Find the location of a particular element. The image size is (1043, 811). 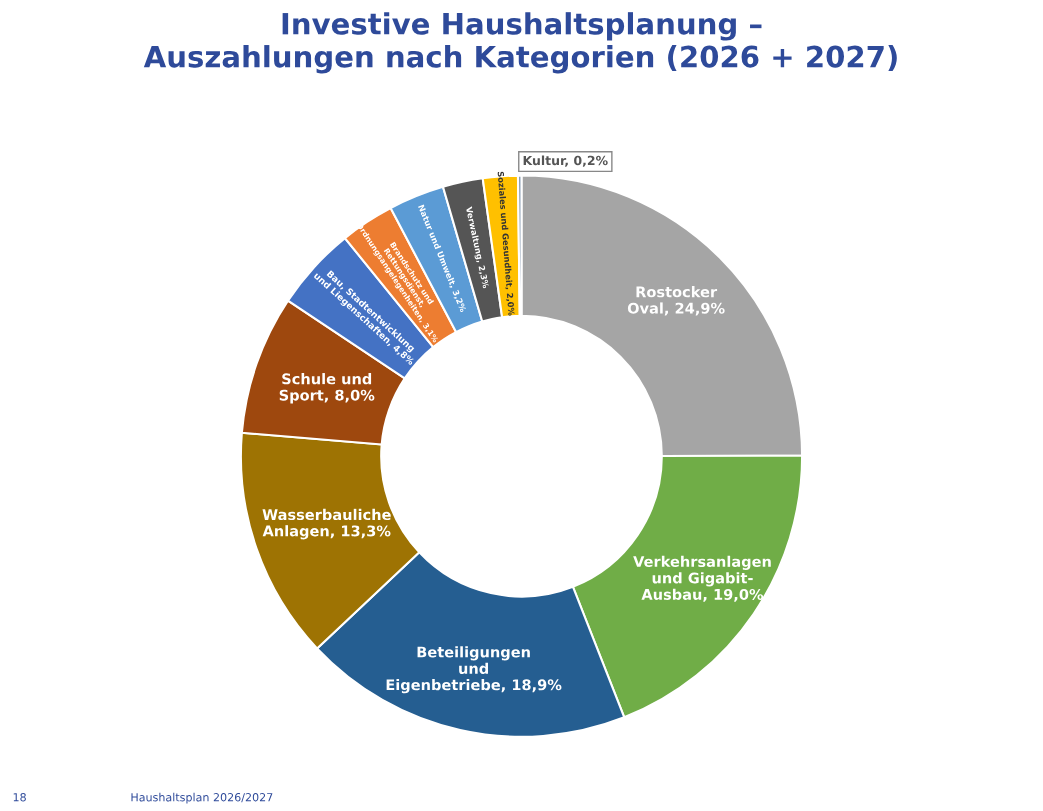

slice-label: Verkehrsanlagen und Gigabit-Ausbau, 19,0% is located at coordinates (702, 578).